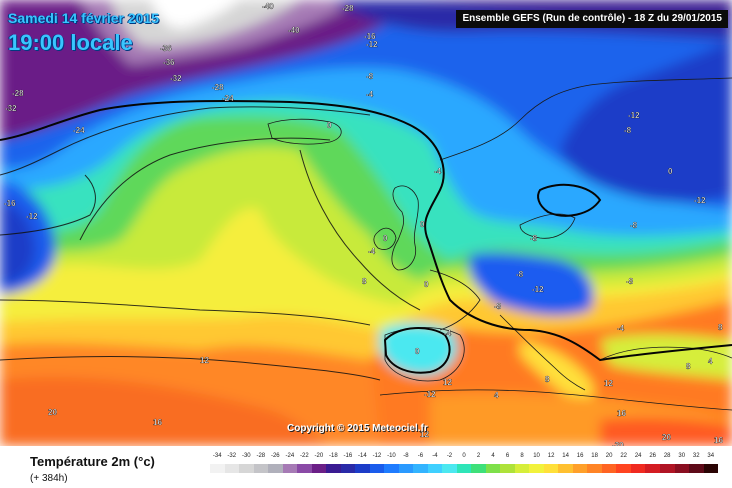 The height and width of the screenshot is (488, 732). What do you see at coordinates (667, 456) in the screenshot?
I see `legend-tick-label: 28` at bounding box center [667, 456].